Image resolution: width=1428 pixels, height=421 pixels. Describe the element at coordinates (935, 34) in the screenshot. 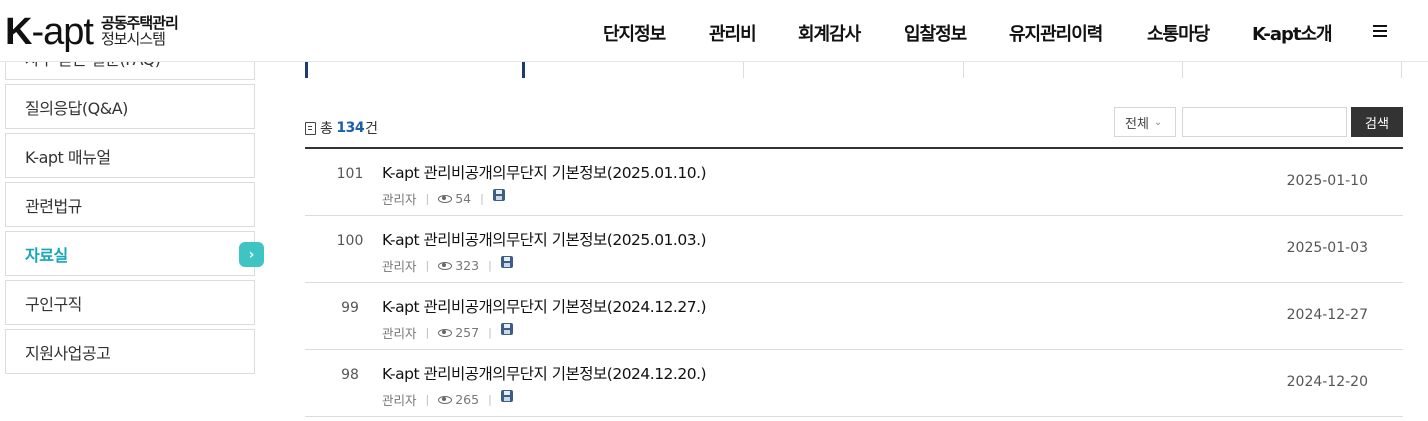

I see `nav-bidding: 입찰정보` at that location.